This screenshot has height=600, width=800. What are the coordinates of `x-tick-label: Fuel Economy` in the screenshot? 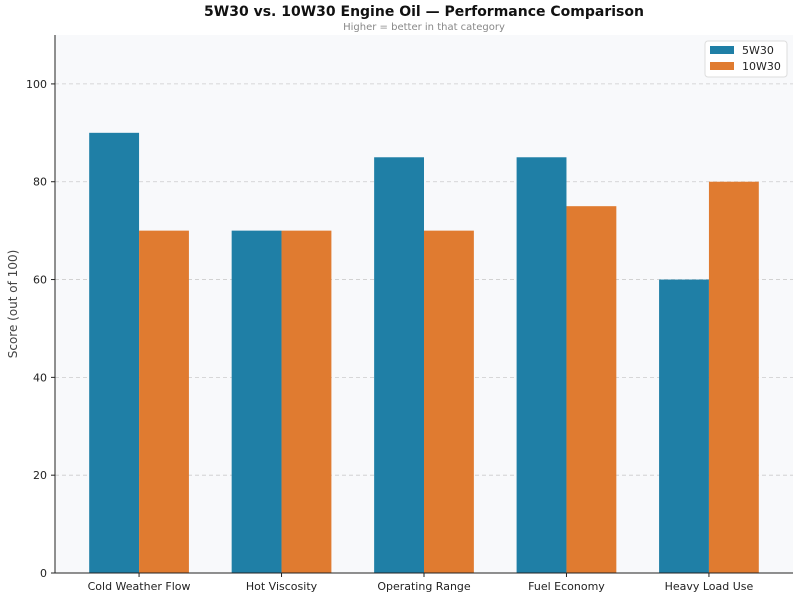 It's located at (566, 586).